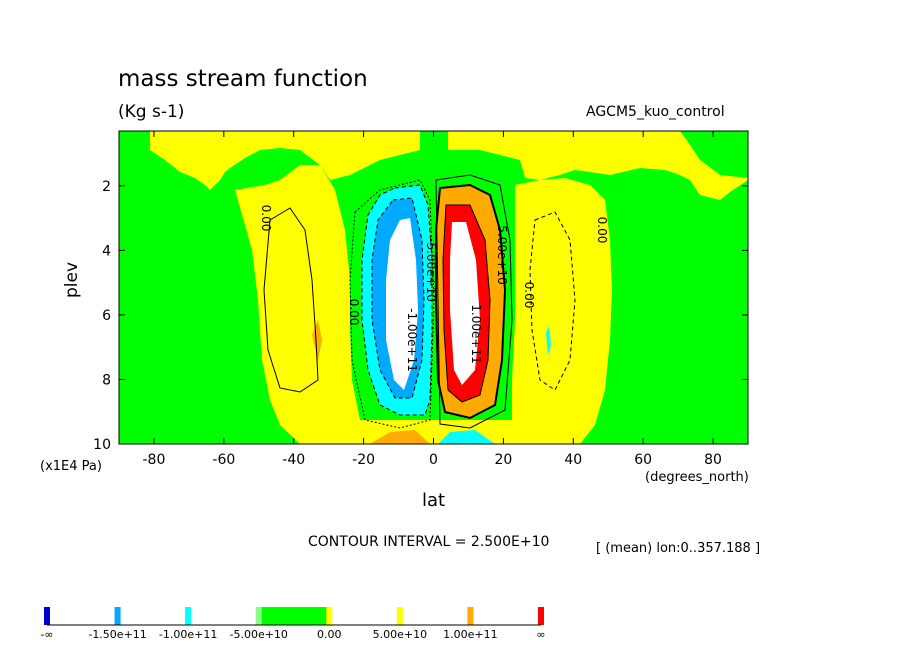 This screenshot has height=654, width=904. What do you see at coordinates (412, 340) in the screenshot?
I see `contour-label: -1.00e+11` at bounding box center [412, 340].